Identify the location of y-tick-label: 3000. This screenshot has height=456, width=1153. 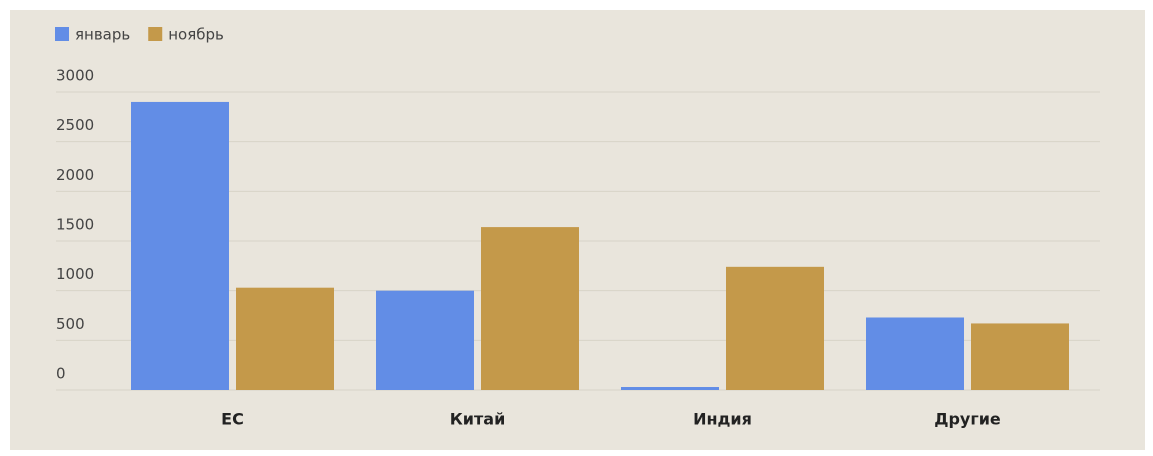
(75, 76).